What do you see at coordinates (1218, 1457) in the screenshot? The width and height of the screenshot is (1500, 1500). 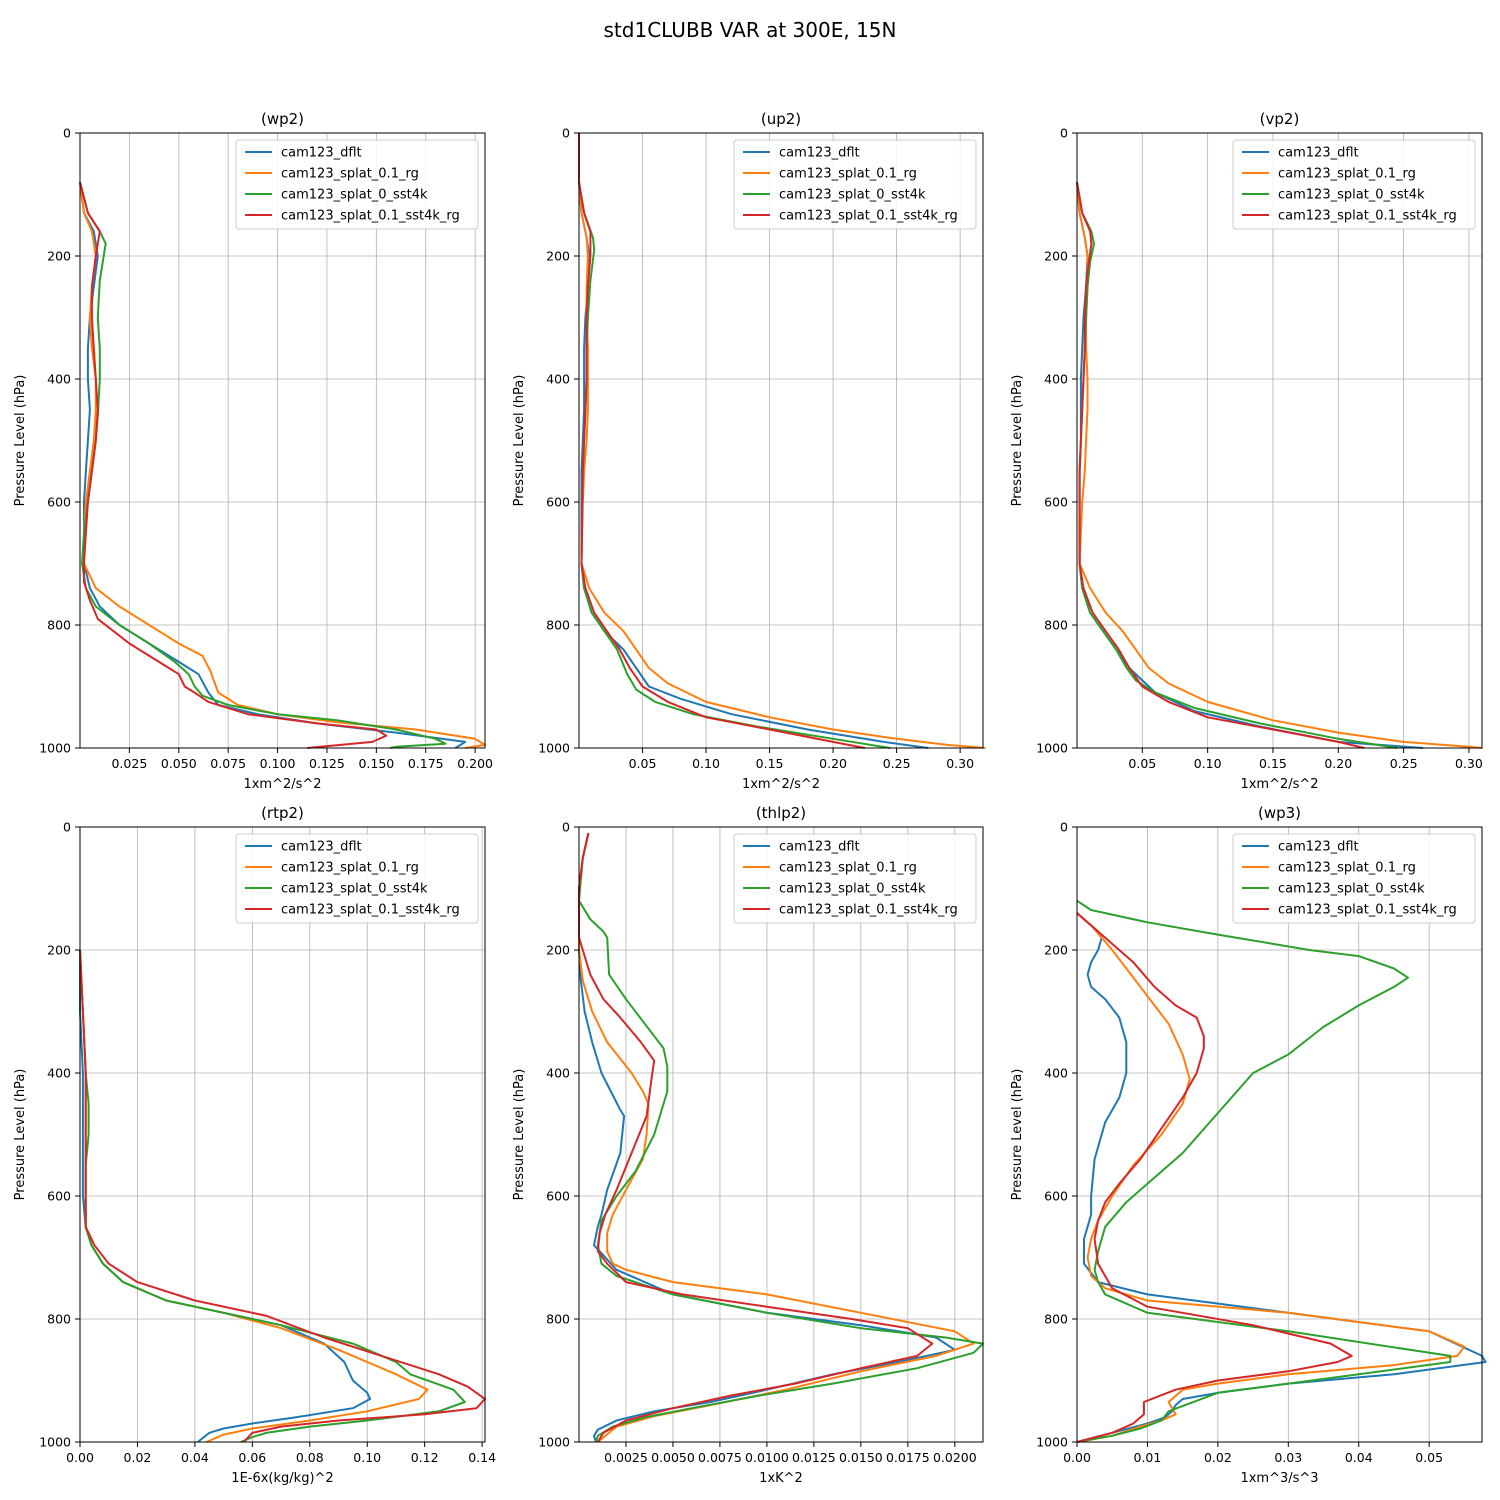 I see `x-tick-label: 0.02` at bounding box center [1218, 1457].